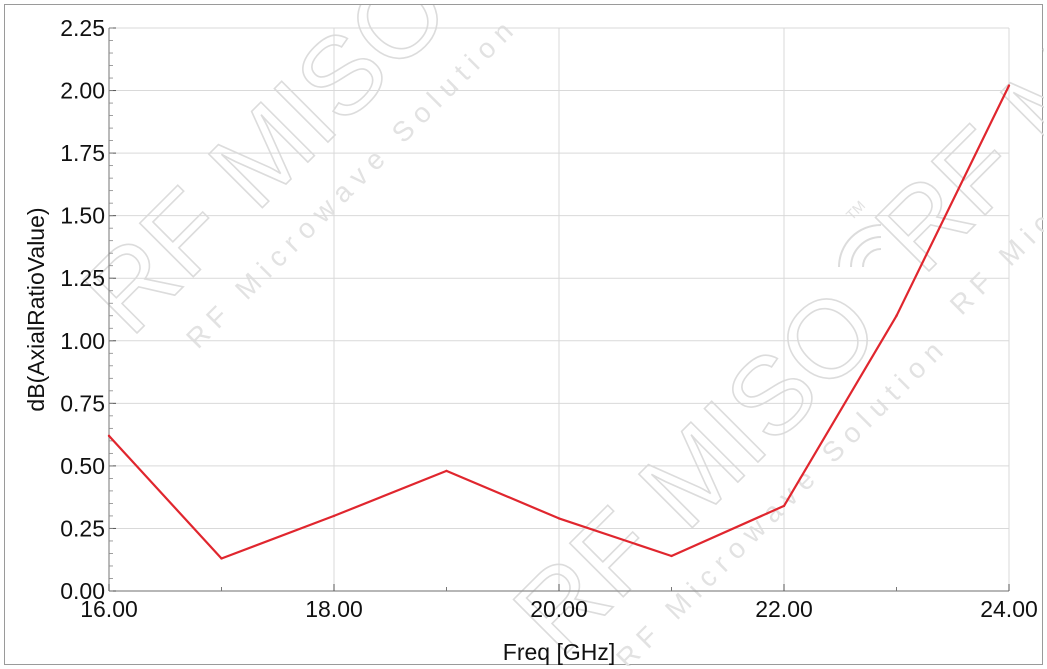  Describe the element at coordinates (82, 591) in the screenshot. I see `y-tick-label: 0.00` at that location.